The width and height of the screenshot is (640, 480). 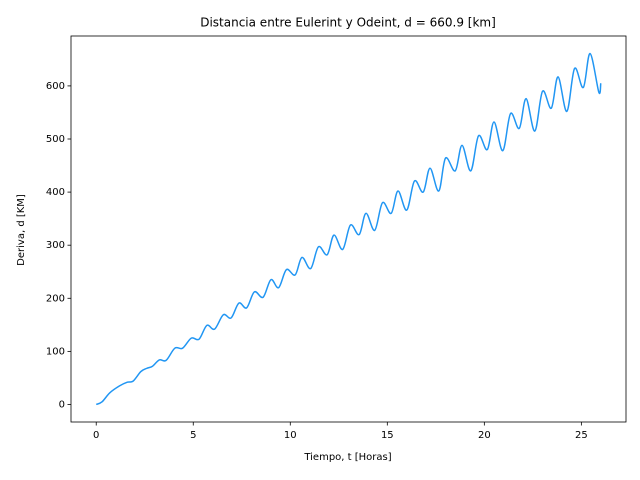 I want to click on y-tick-label: 200, so click(x=55, y=298).